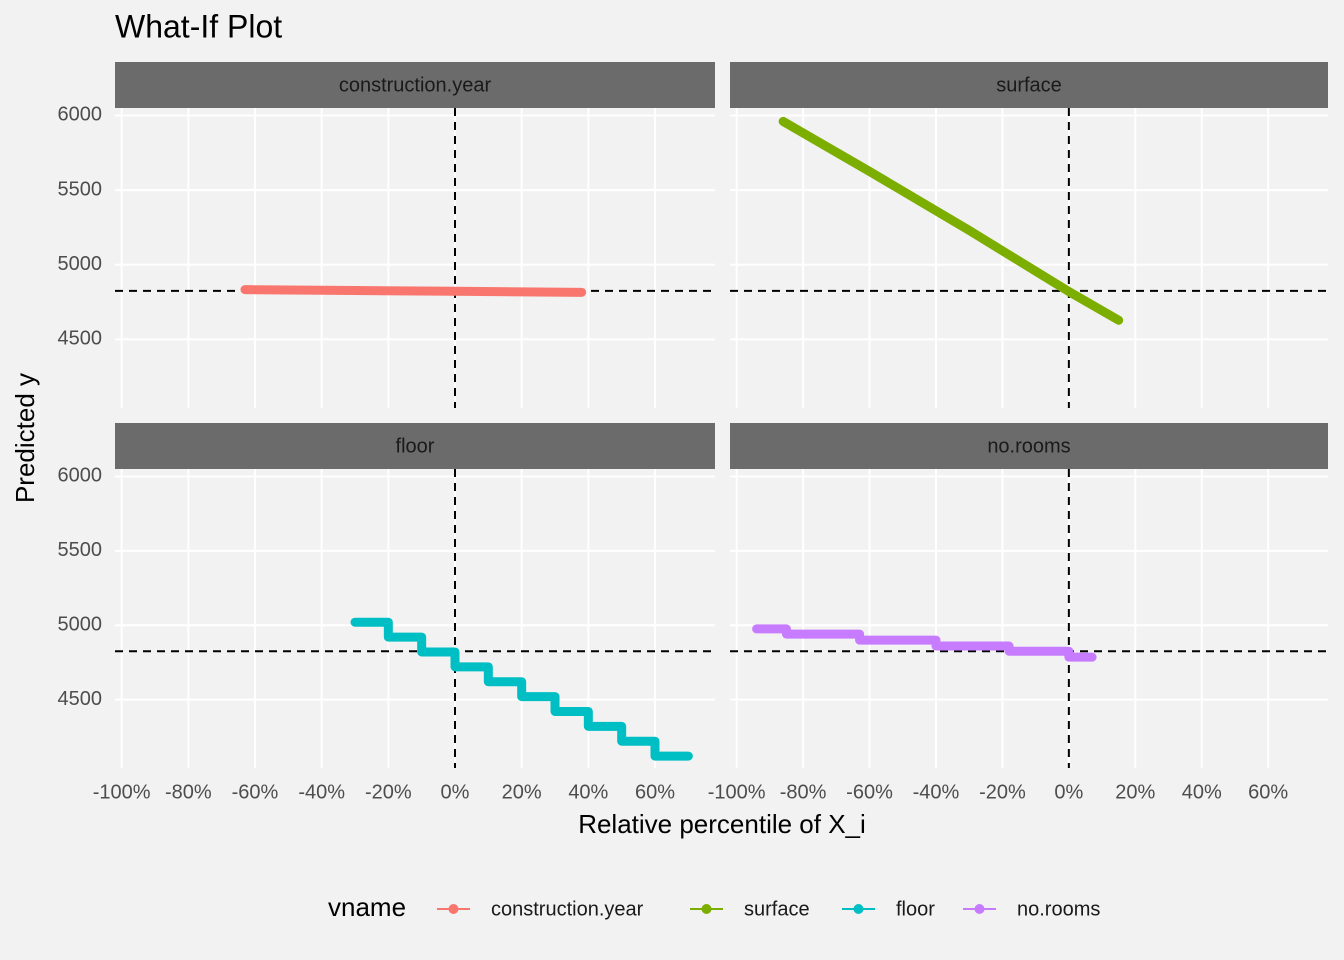  I want to click on facet-label: surface, so click(1029, 85).